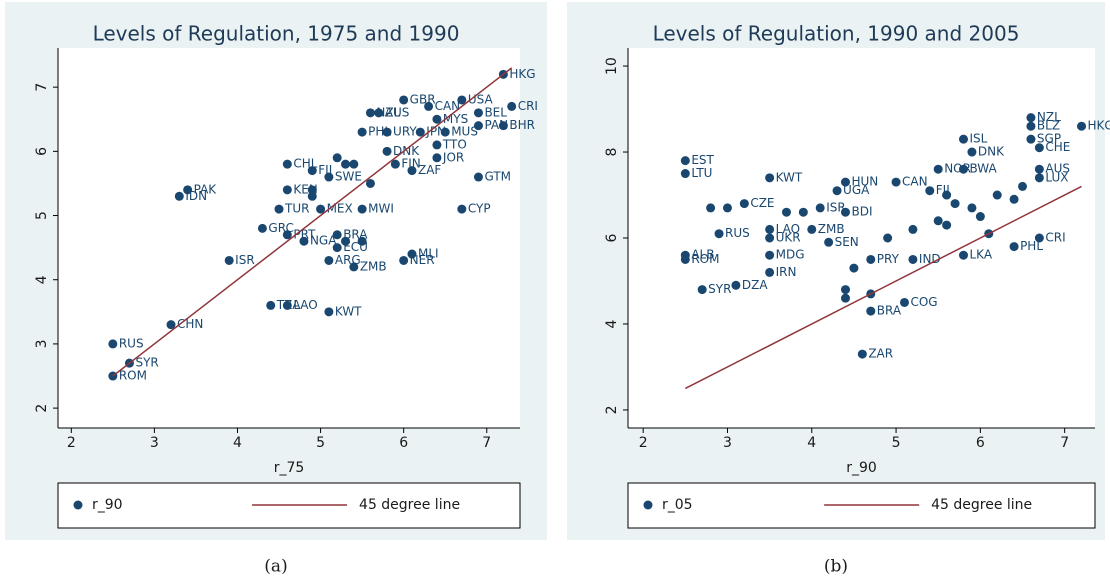 Image resolution: width=1110 pixels, height=588 pixels. I want to click on point-label: PAK, so click(206, 189).